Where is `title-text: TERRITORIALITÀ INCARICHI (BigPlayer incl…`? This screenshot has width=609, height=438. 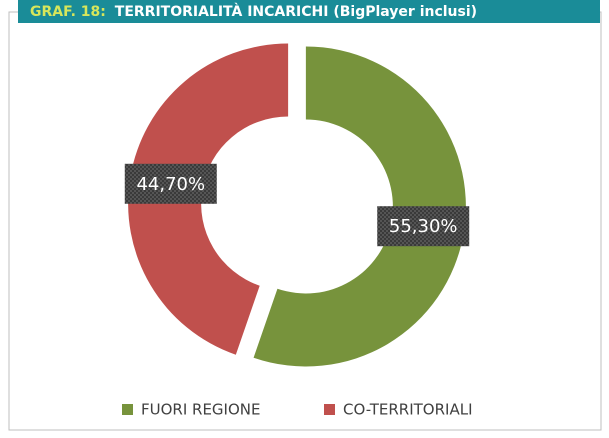 title-text: TERRITORIALITÀ INCARICHI (BigPlayer incl… is located at coordinates (296, 11).